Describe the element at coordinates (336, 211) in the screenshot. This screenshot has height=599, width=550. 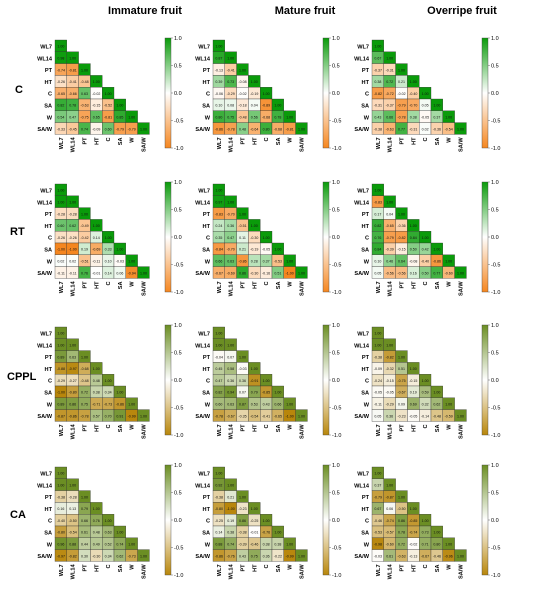
I see `colorbar-tick-label: 0.5` at that location.